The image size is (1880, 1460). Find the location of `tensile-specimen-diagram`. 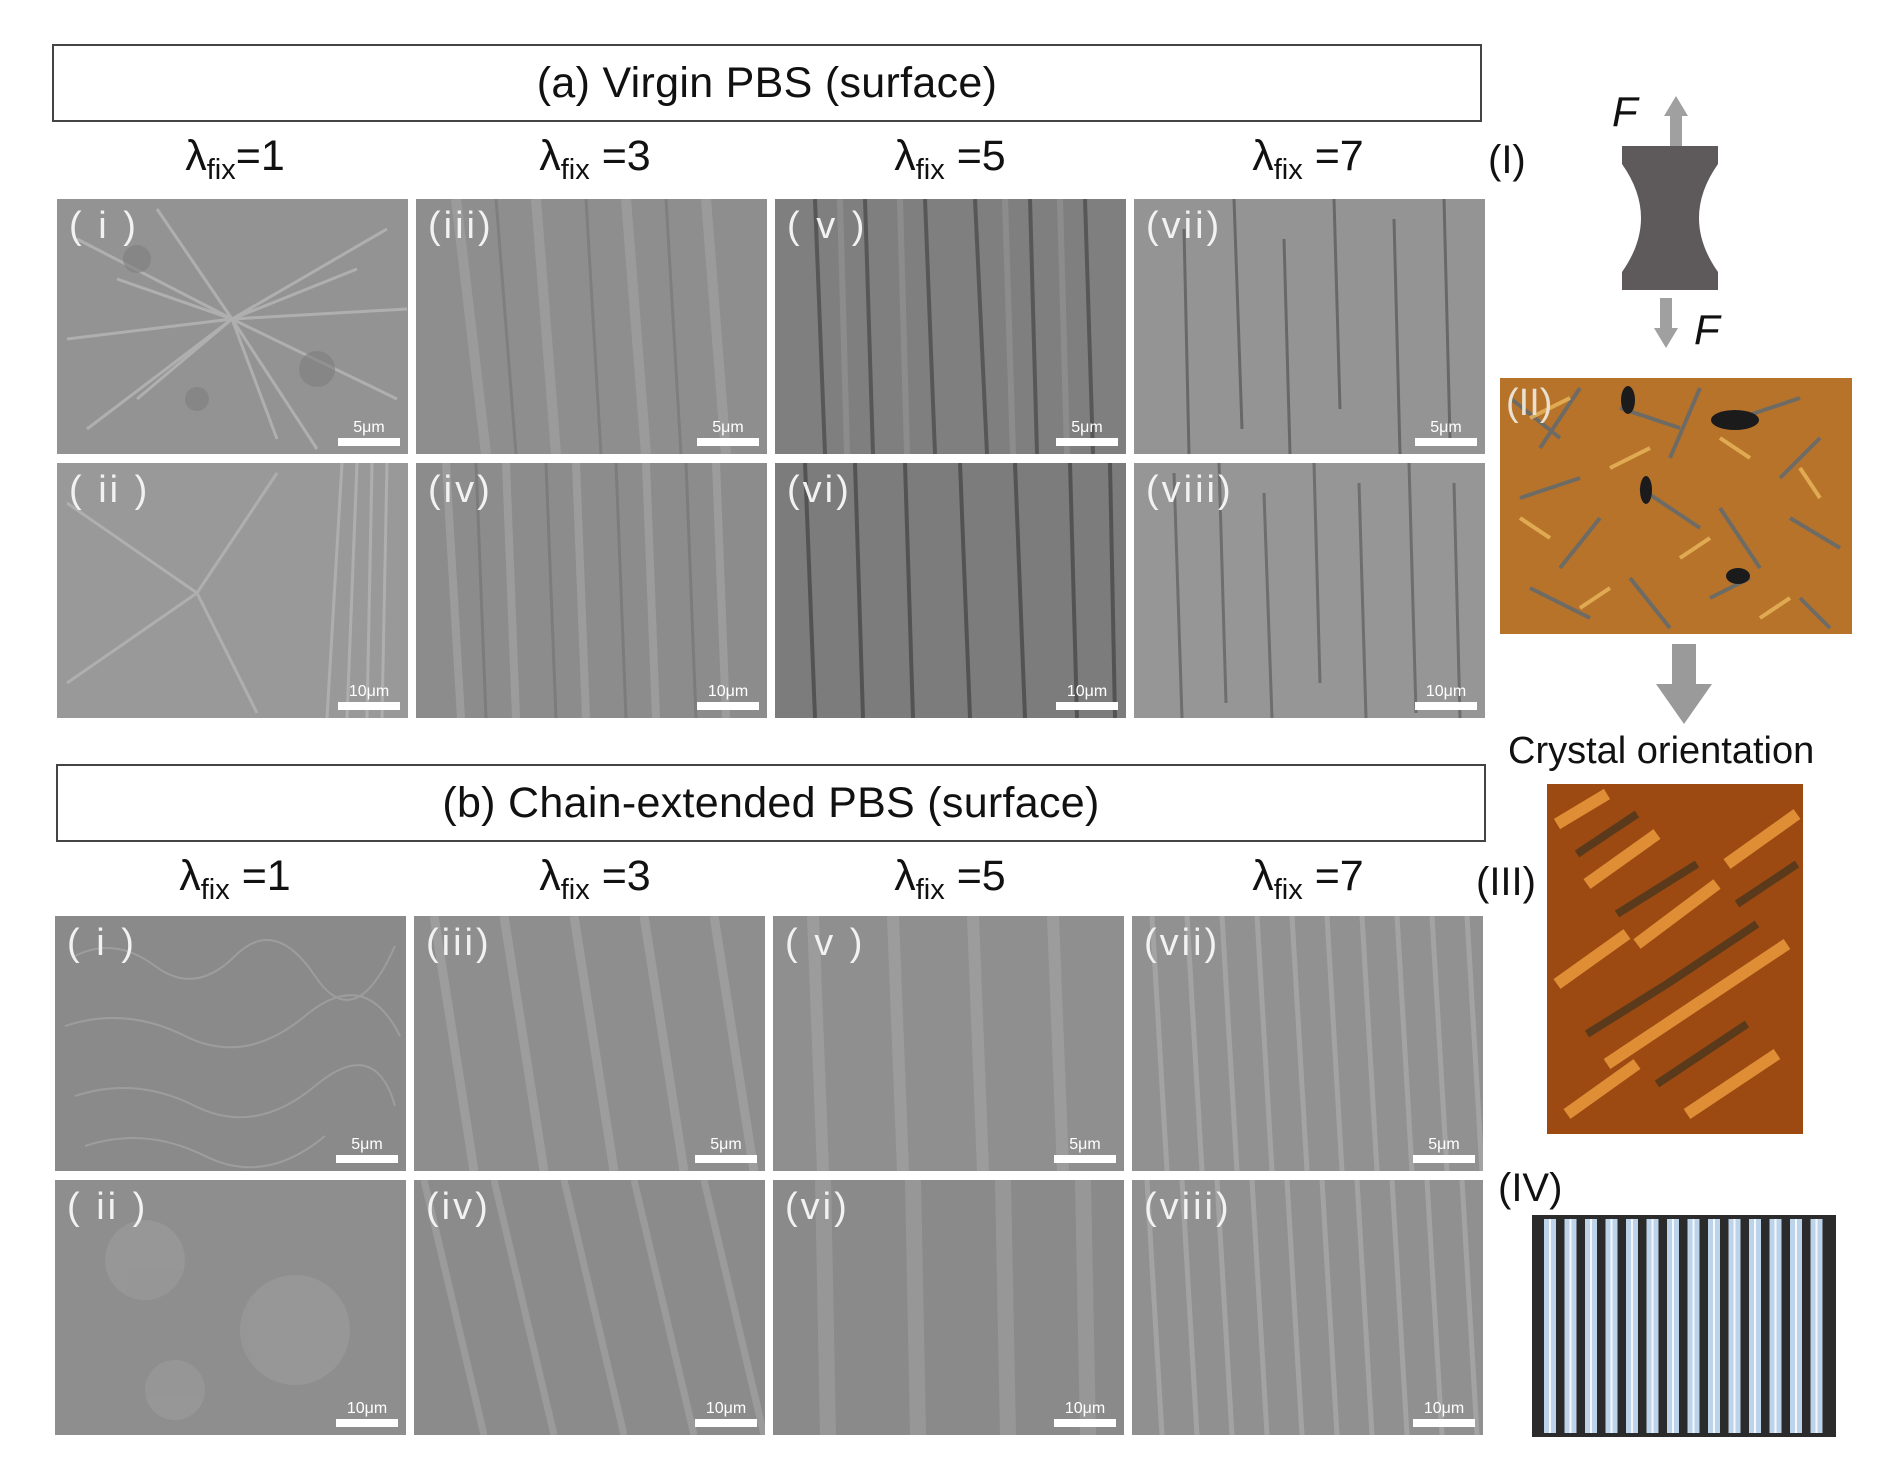

tensile-specimen-diagram is located at coordinates (1670, 222).